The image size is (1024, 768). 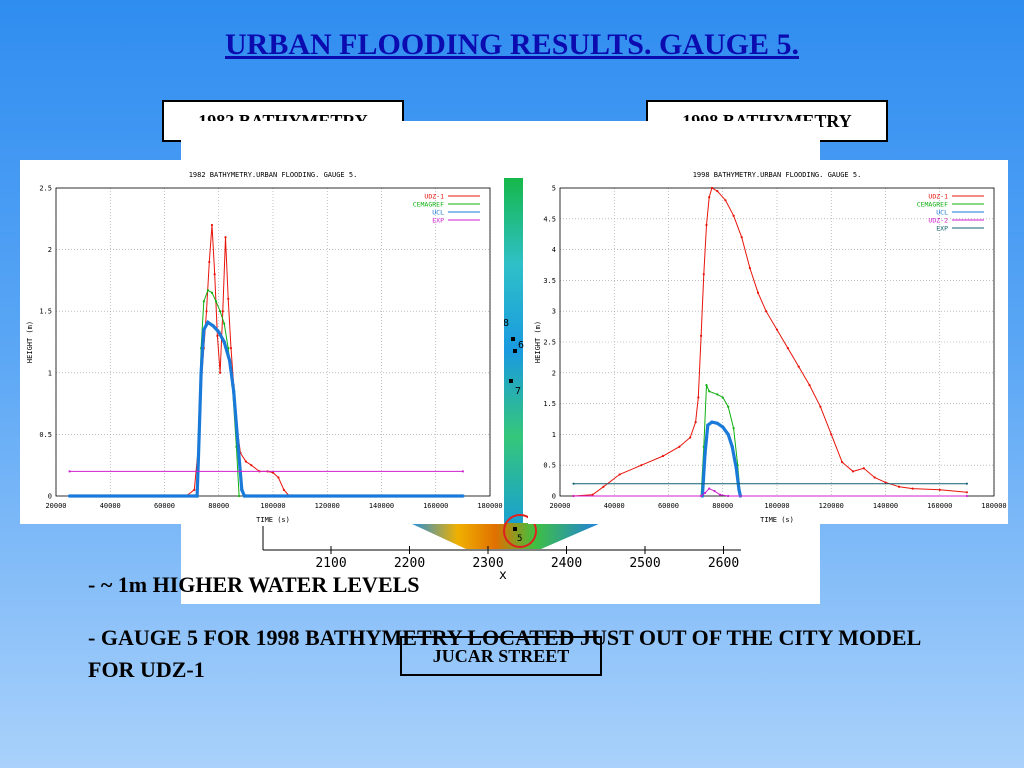 I want to click on bullet-1-text: ~ 1m HIGHER WATER LEVELS, so click(x=260, y=584).